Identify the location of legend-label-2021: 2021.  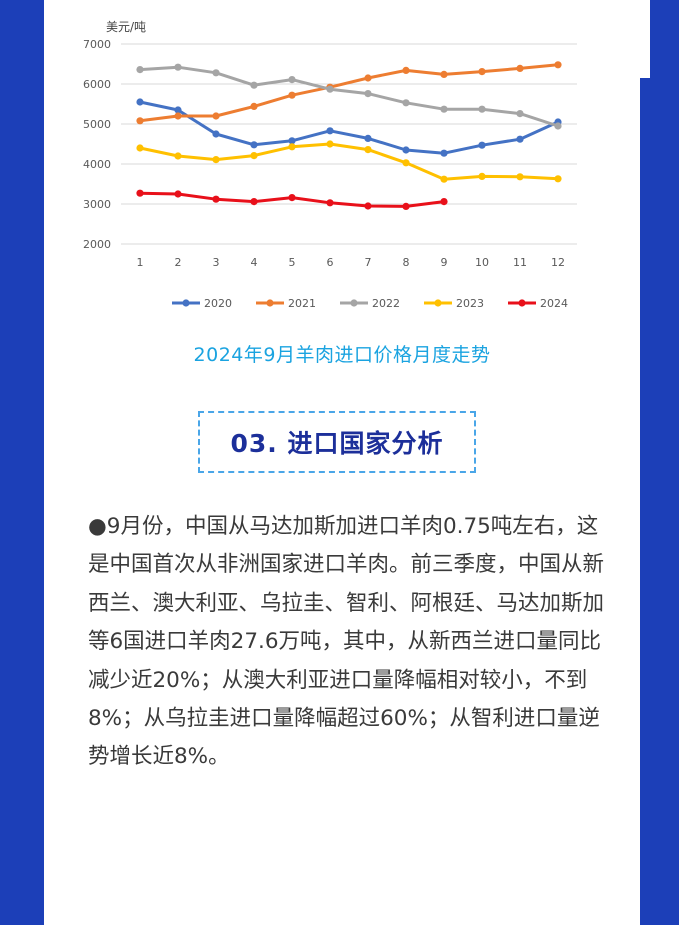
(302, 303).